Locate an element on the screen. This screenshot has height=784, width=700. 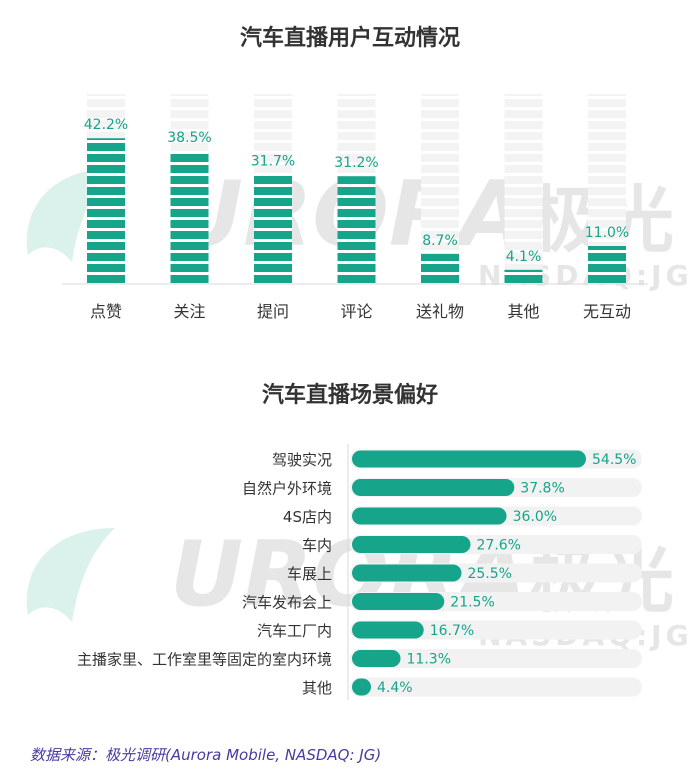
data-source: 数据来源：极光调研(Aurora Mobile, NASDAQ: JG) is located at coordinates (206, 755).